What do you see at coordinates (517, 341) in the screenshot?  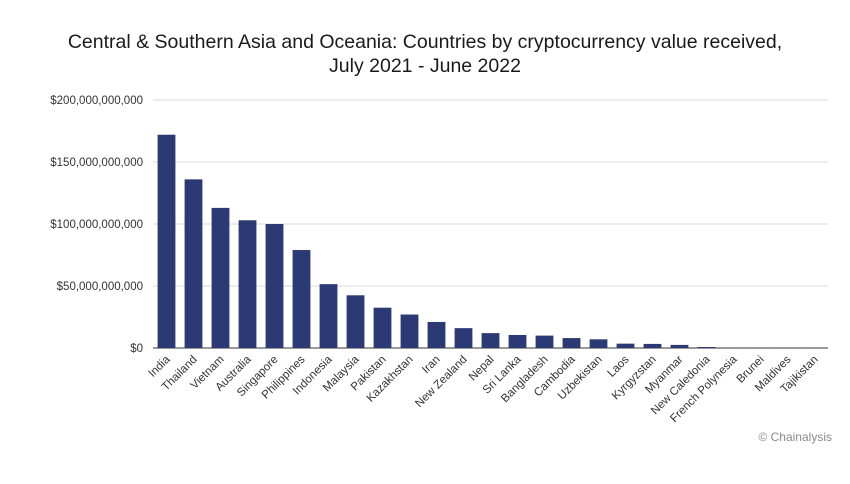 I see `bar-sri-lanka` at bounding box center [517, 341].